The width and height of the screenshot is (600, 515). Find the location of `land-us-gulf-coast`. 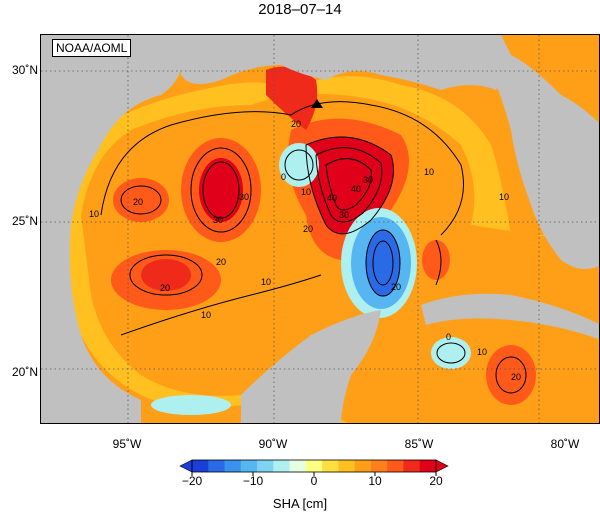

land-us-gulf-coast is located at coordinates (346, 62).